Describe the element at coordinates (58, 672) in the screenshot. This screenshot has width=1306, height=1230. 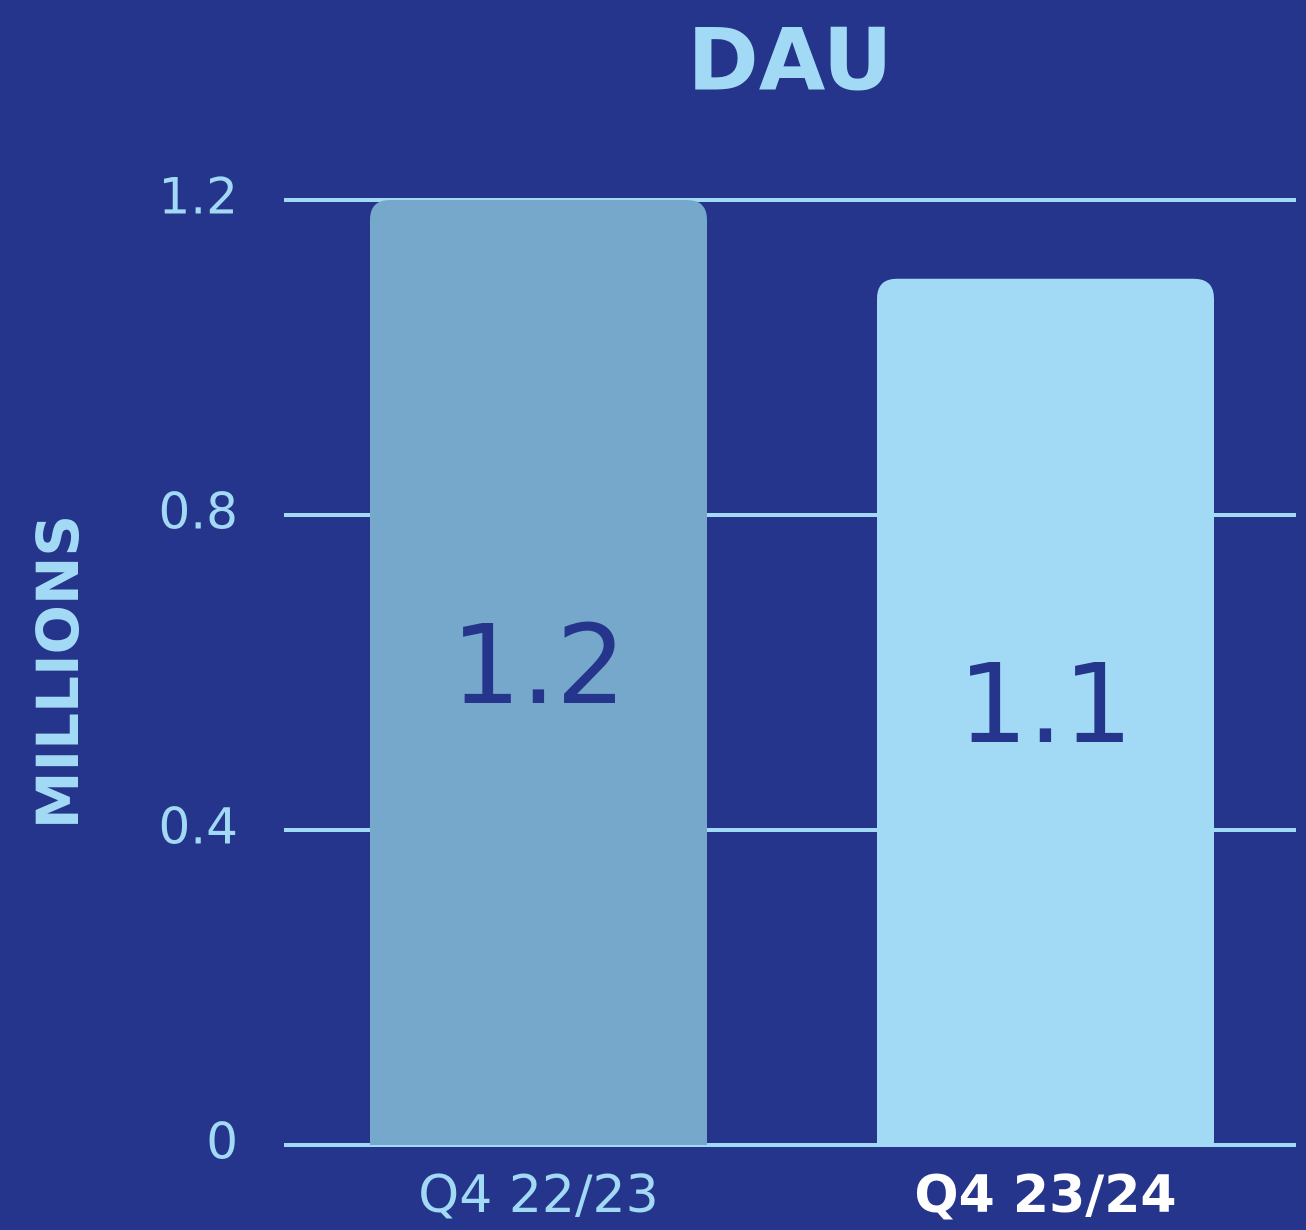
I see `y-axis-label: MILLIONS` at that location.